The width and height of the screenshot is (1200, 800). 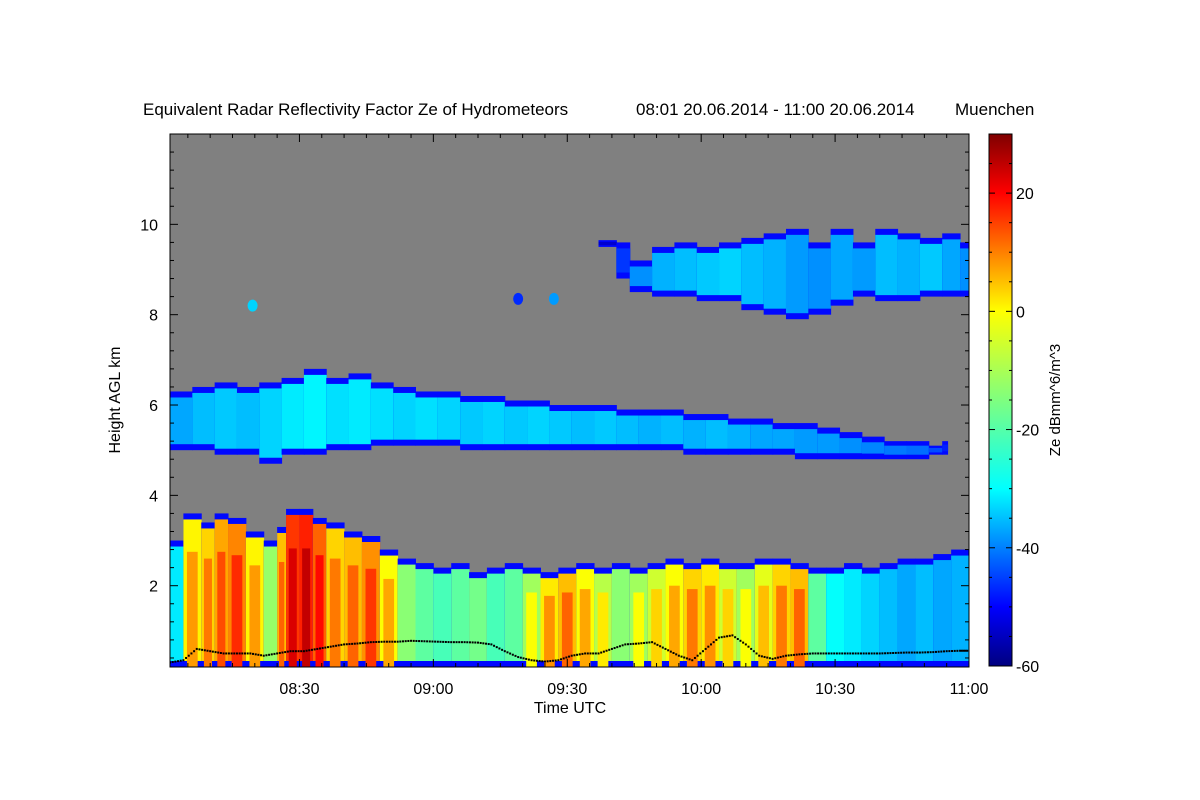 What do you see at coordinates (570, 708) in the screenshot?
I see `x-axis-label: Time UTC` at bounding box center [570, 708].